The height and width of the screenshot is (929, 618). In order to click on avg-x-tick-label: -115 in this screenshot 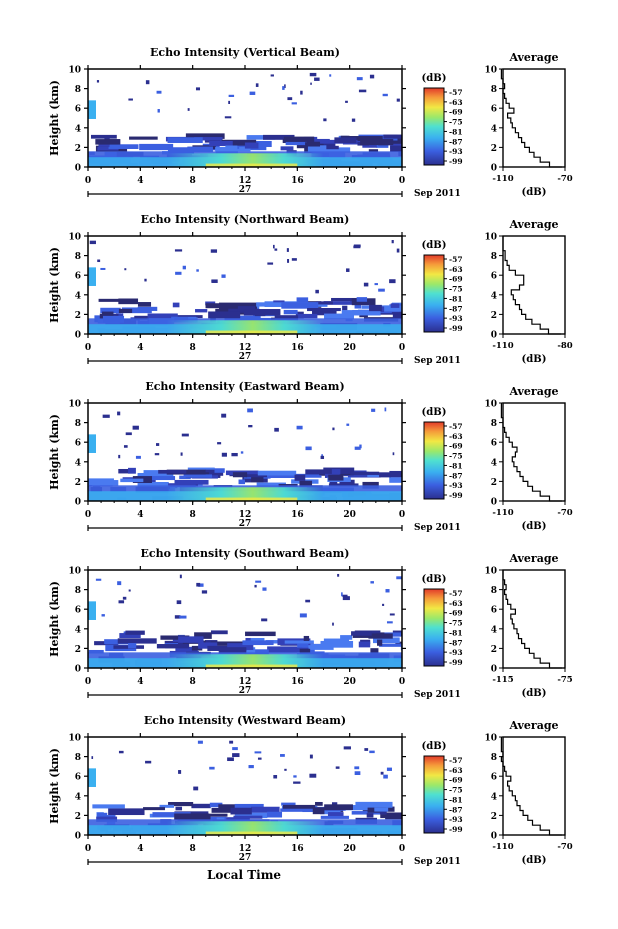, I will do `click(502, 680)`.